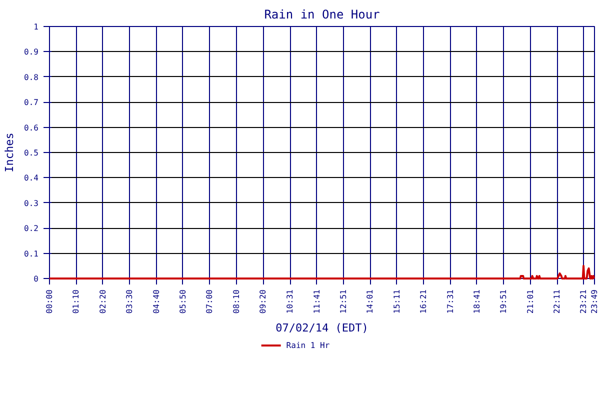  I want to click on x-tick-label: 14:01, so click(370, 301).